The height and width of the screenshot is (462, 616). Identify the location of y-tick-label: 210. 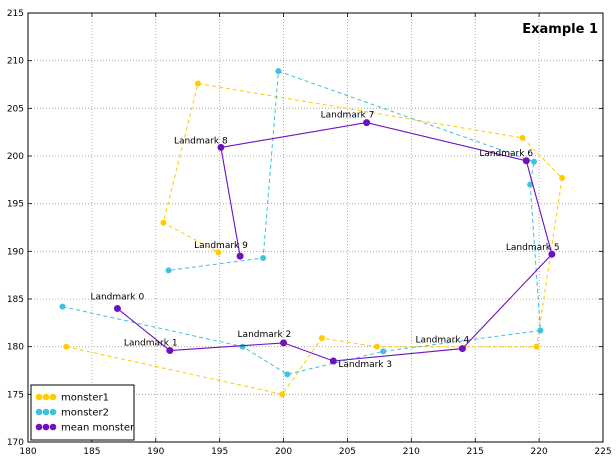
(15, 62).